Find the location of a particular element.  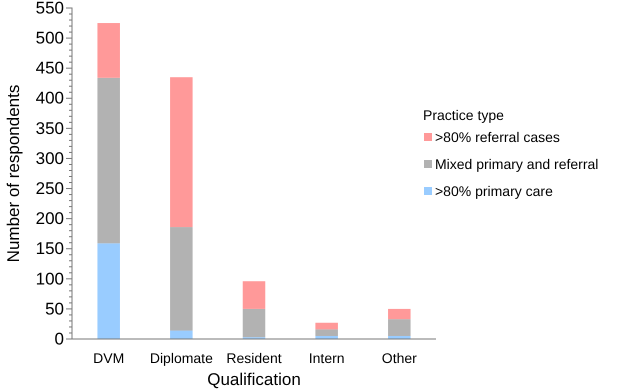

y-tick-label: 300 is located at coordinates (50, 158).